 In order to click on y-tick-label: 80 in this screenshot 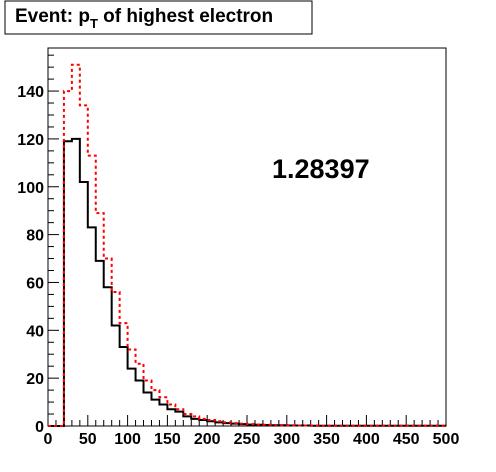, I will do `click(35, 236)`.